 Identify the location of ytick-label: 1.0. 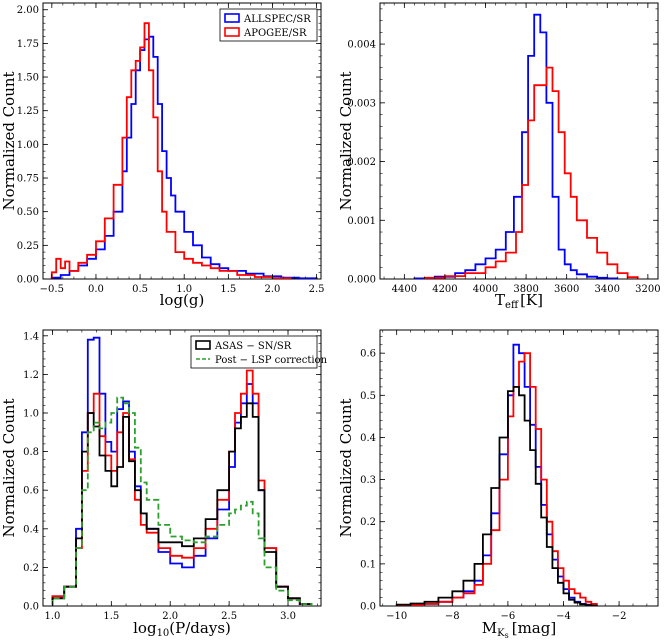
(31, 413).